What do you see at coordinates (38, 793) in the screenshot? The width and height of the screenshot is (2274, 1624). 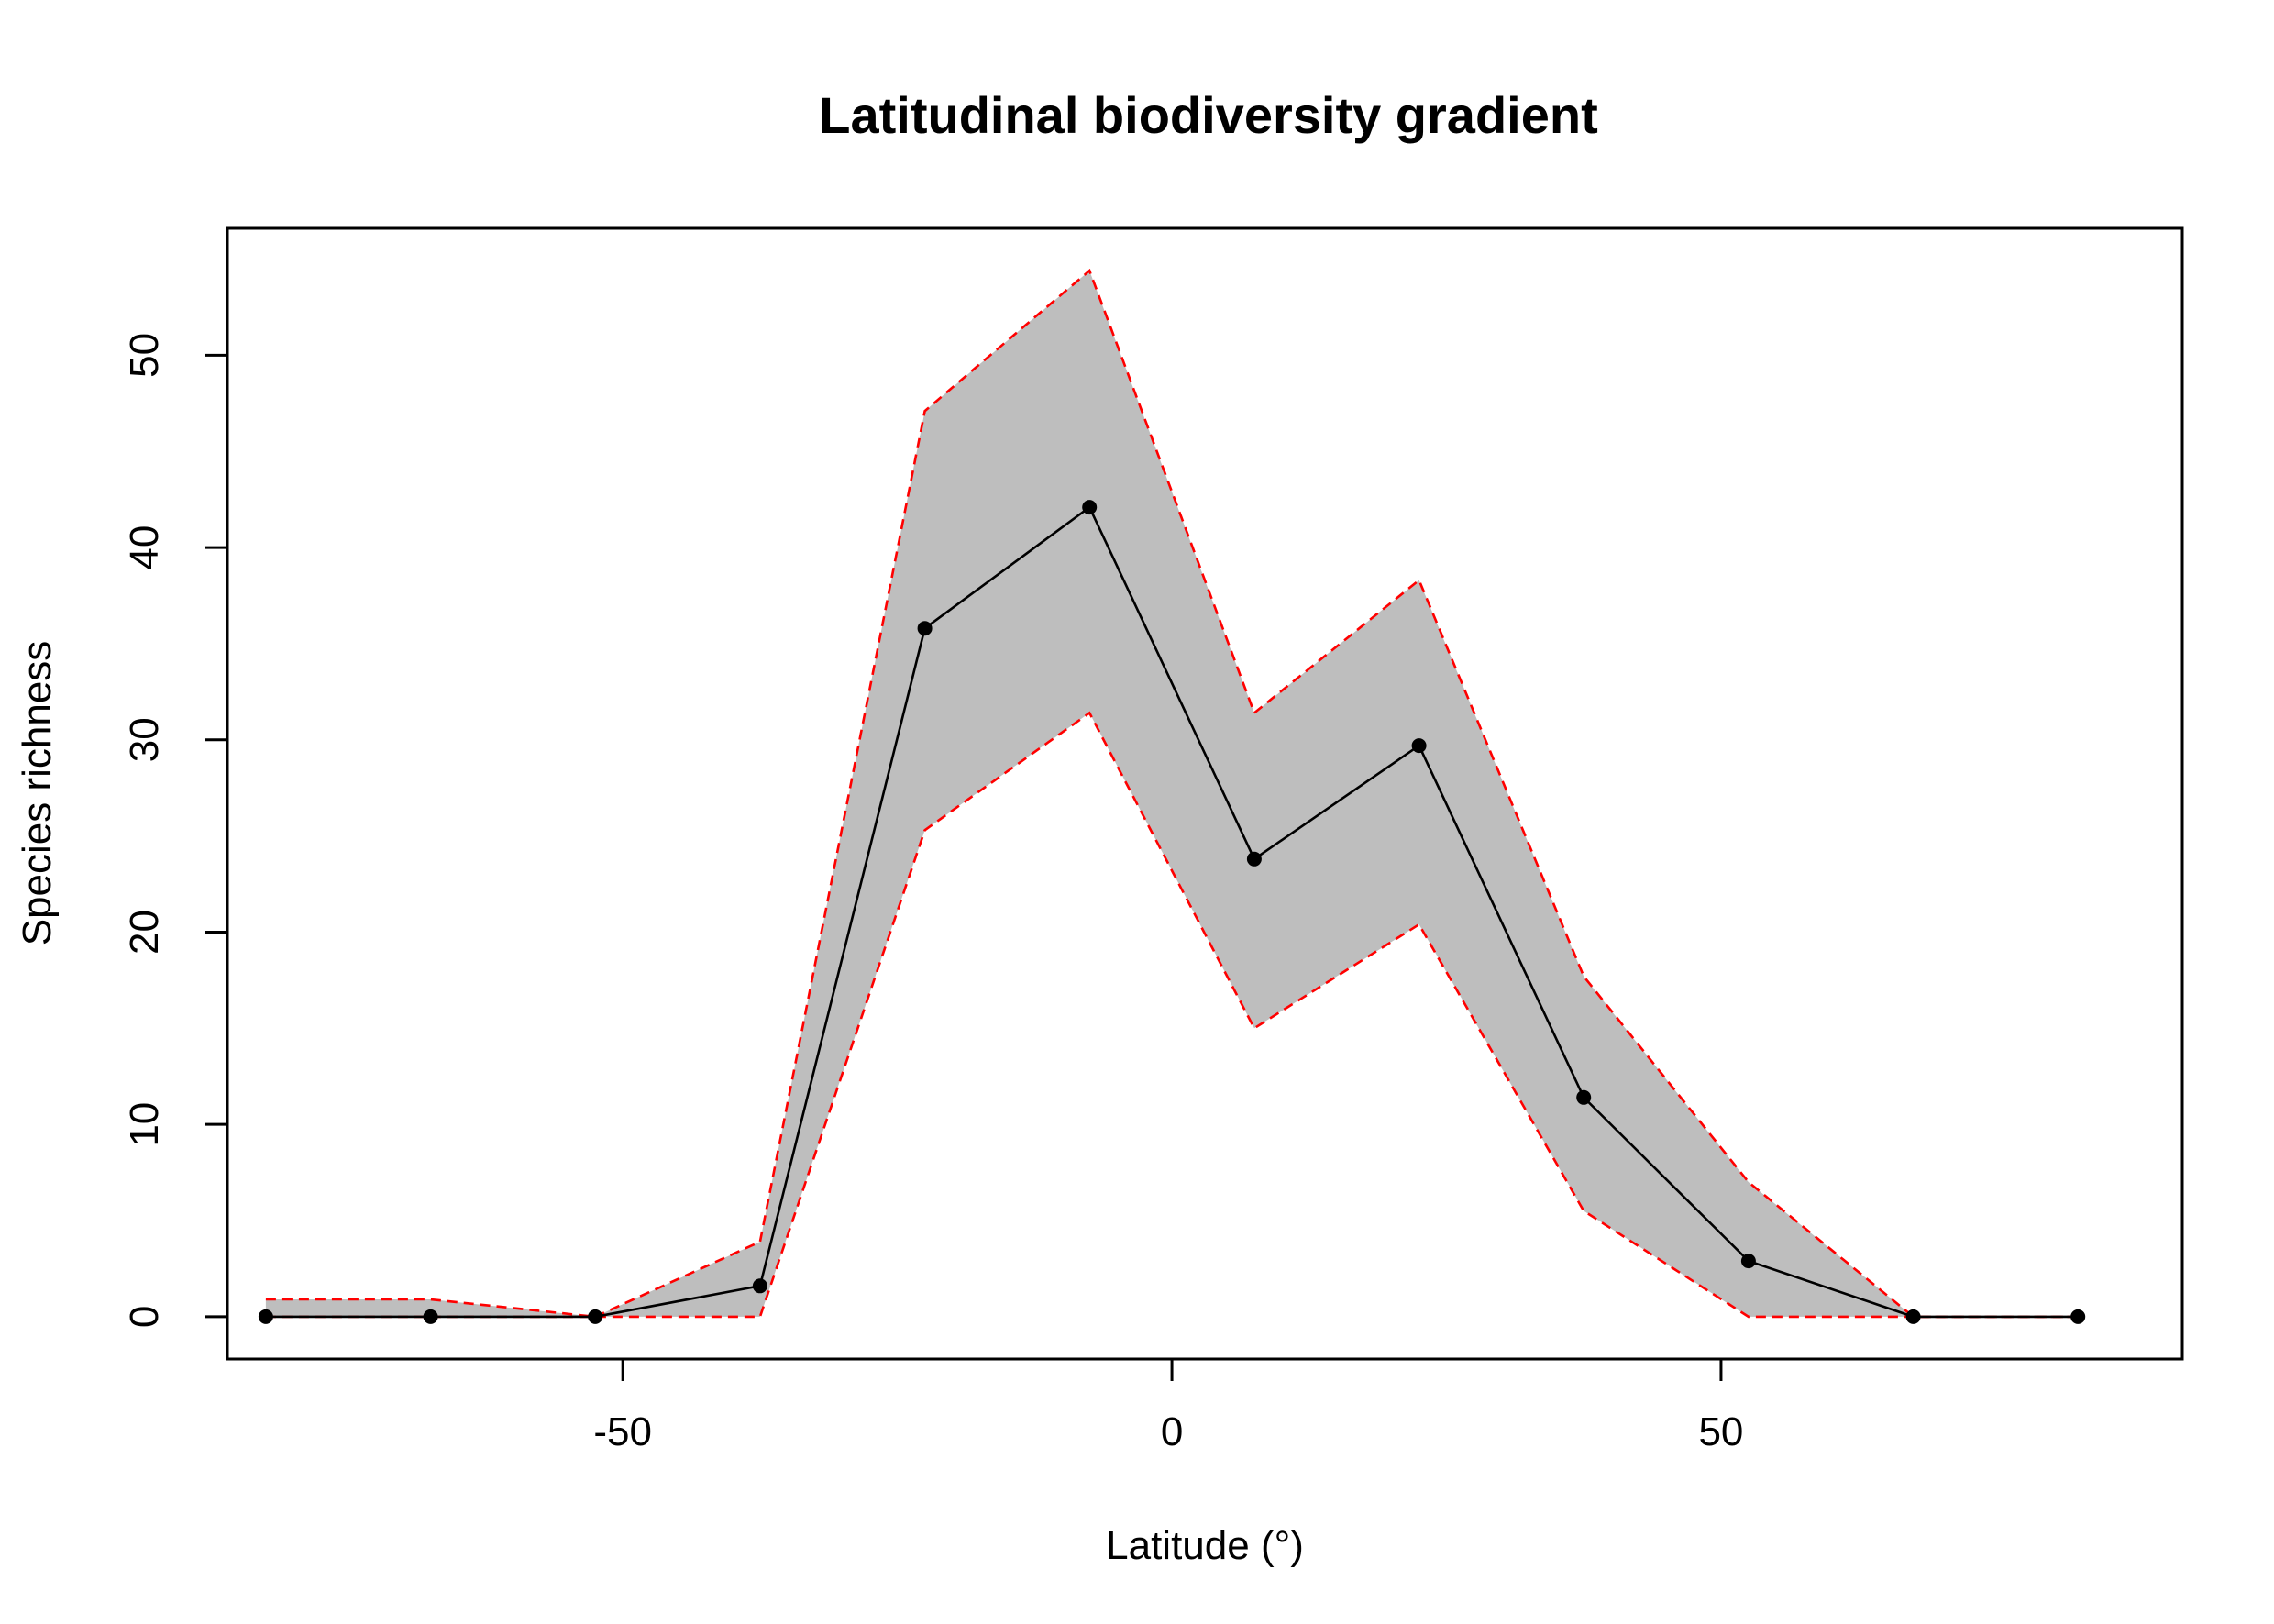 I see `y-axis-label: Species richness` at bounding box center [38, 793].